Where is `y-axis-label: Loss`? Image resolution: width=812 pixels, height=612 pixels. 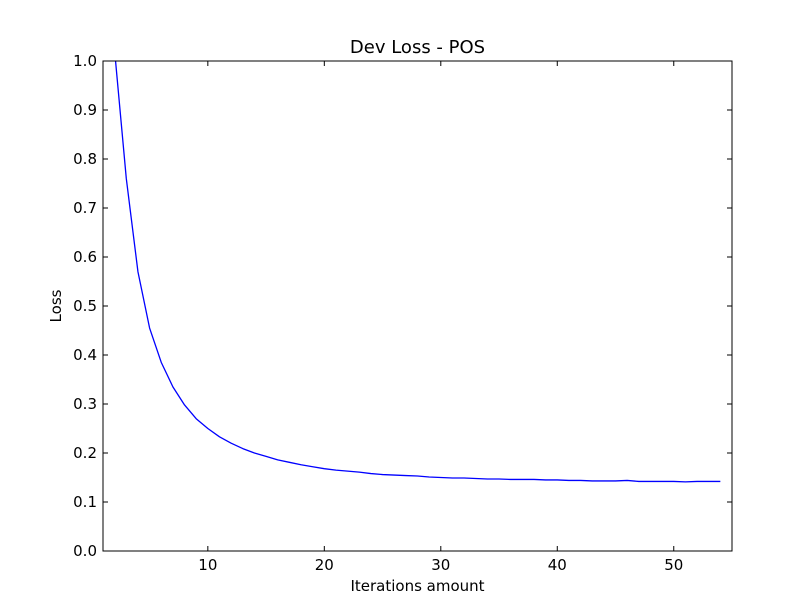
y-axis-label: Loss is located at coordinates (56, 305).